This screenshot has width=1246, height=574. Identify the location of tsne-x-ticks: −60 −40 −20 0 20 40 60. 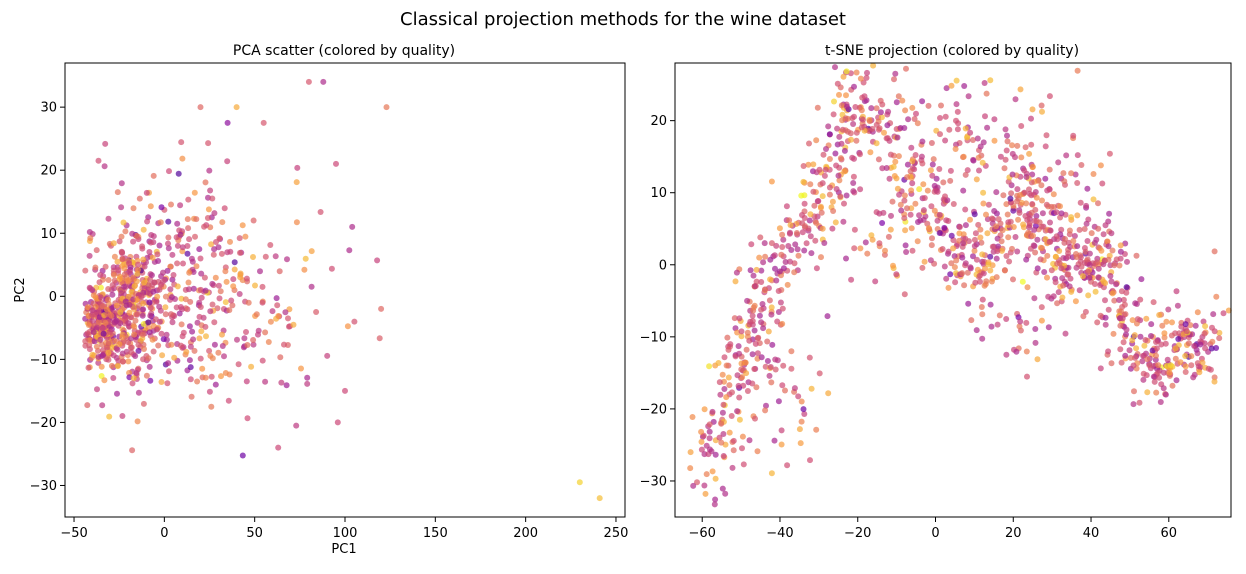
(932, 529).